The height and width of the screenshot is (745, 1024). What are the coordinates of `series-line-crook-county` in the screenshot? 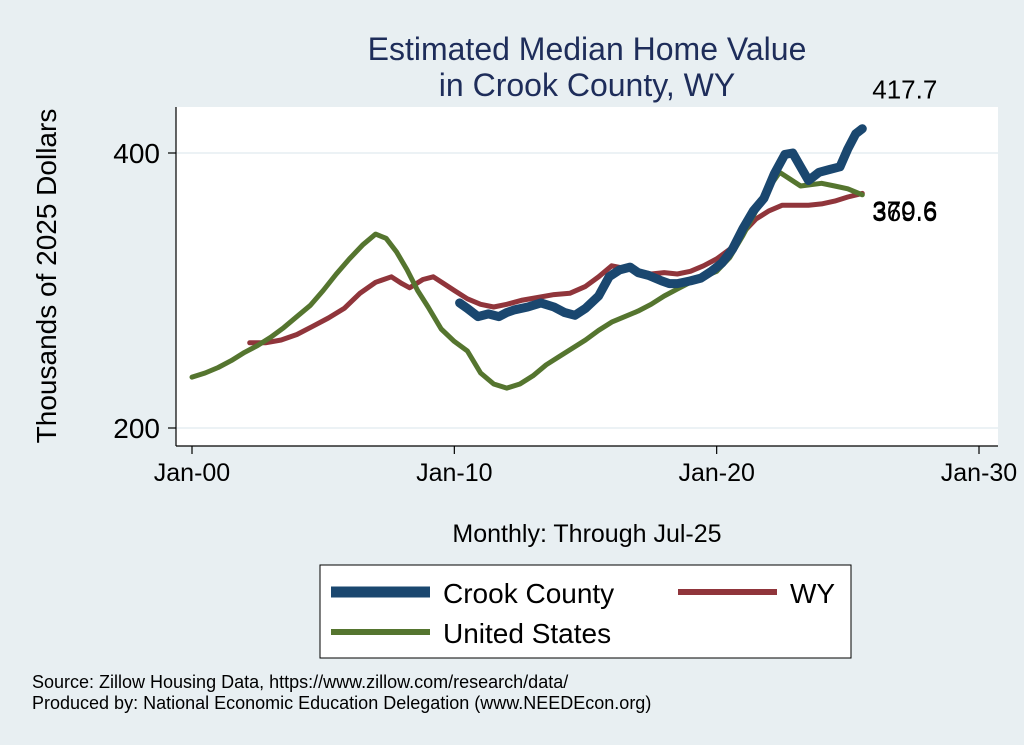 It's located at (661, 223).